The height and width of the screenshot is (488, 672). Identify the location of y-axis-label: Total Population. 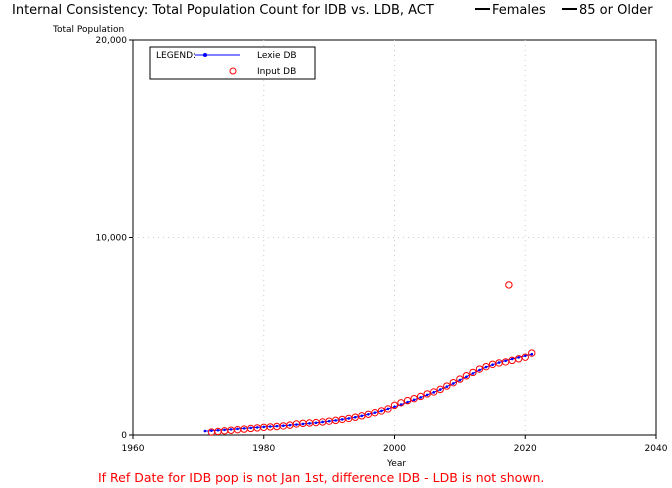
(88, 30).